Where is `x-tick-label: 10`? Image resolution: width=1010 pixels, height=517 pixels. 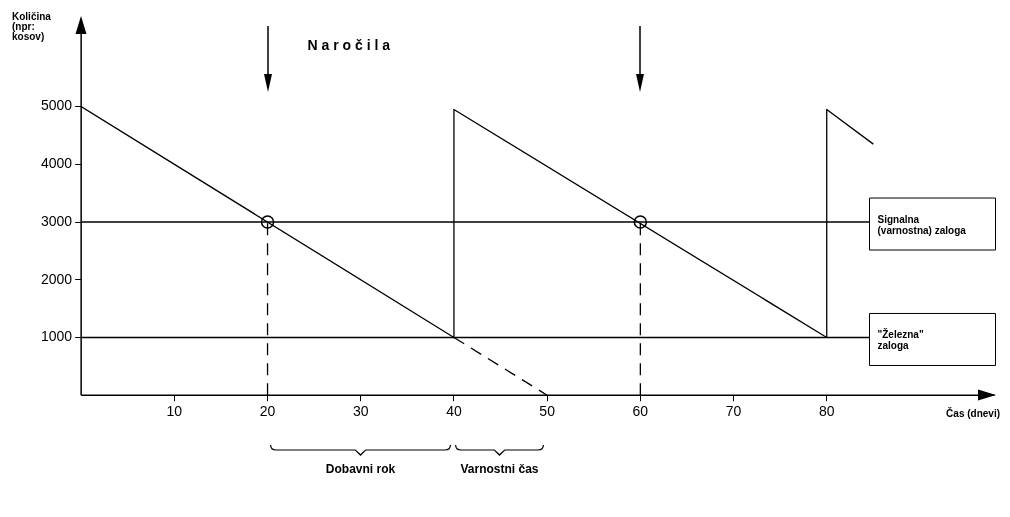 x-tick-label: 10 is located at coordinates (174, 411).